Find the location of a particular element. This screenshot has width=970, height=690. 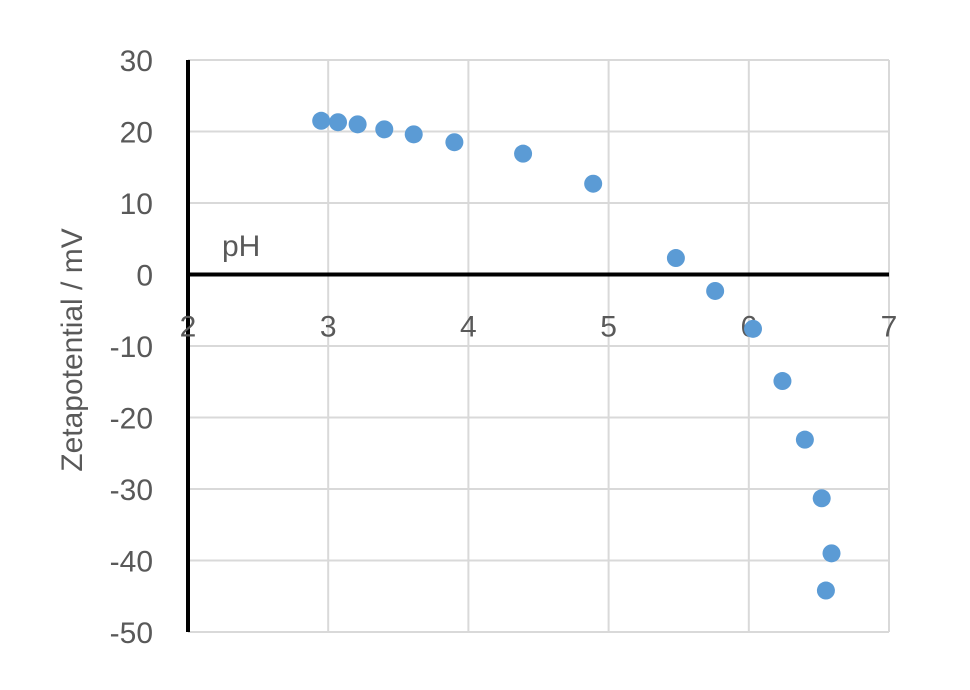

y-tick-label: -40 is located at coordinates (131, 562).